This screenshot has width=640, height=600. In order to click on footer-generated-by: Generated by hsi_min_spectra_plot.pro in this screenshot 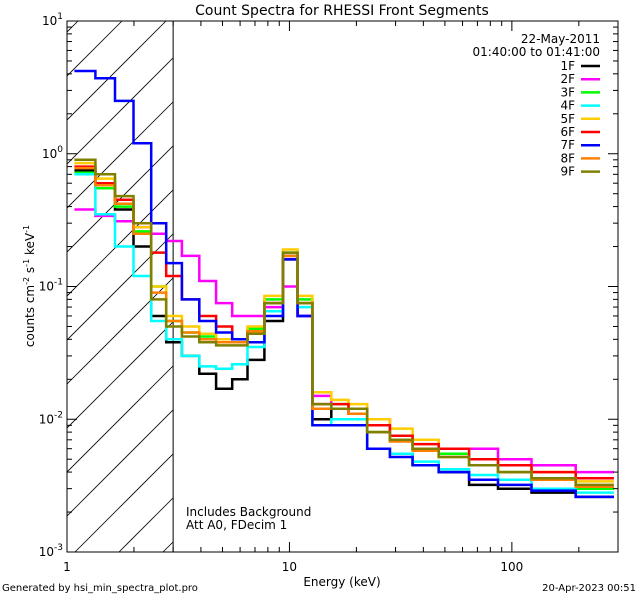, I will do `click(100, 588)`.